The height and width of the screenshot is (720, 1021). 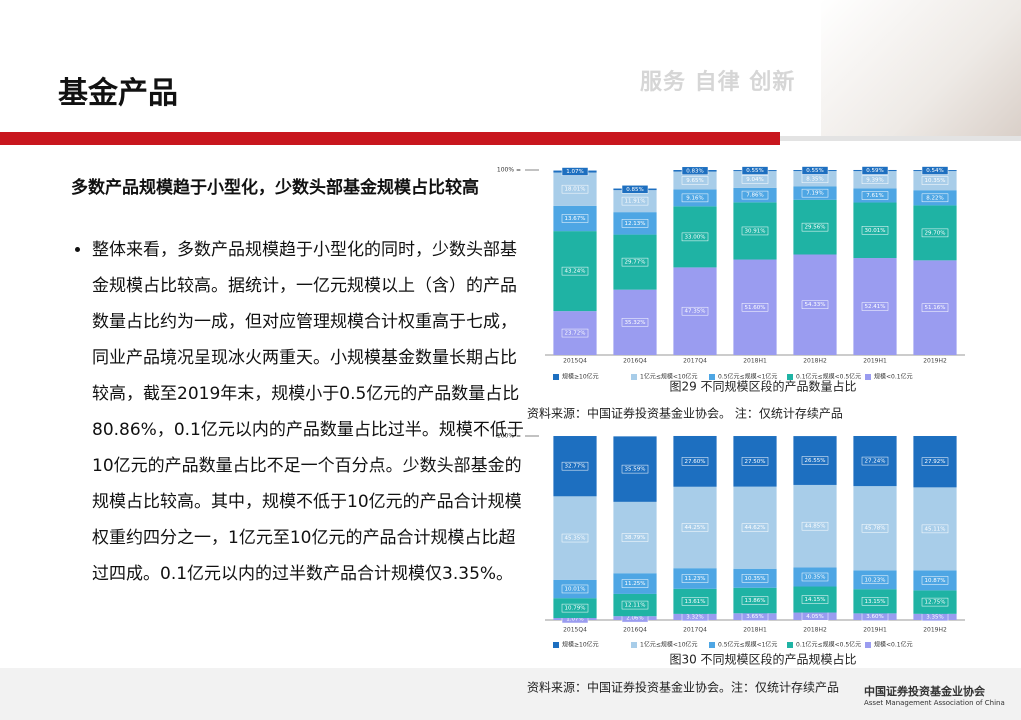 What do you see at coordinates (635, 361) in the screenshot?
I see `x-tick-label: 2016Q4` at bounding box center [635, 361].